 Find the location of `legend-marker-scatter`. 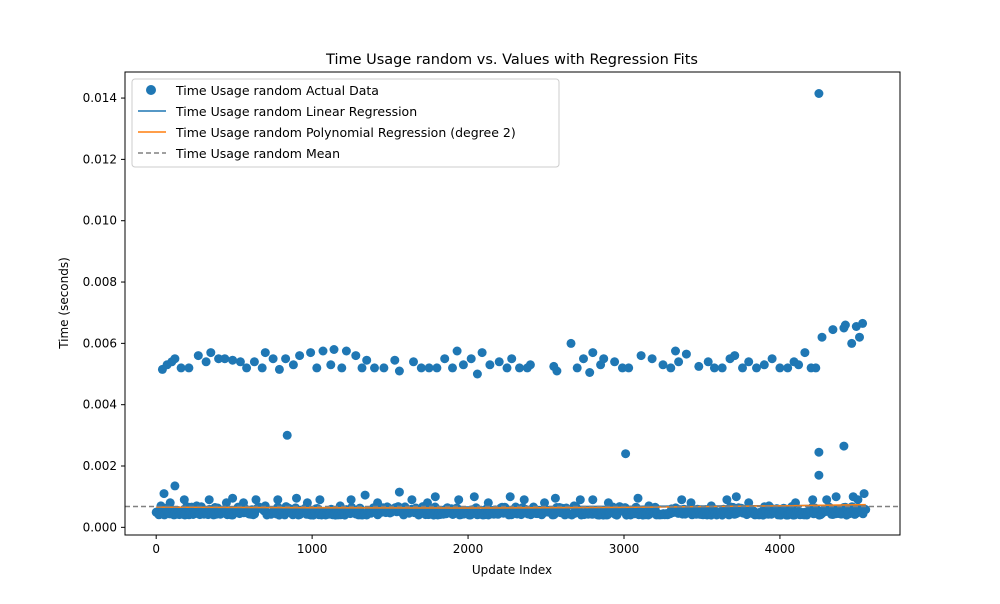

legend-marker-scatter is located at coordinates (151, 90).